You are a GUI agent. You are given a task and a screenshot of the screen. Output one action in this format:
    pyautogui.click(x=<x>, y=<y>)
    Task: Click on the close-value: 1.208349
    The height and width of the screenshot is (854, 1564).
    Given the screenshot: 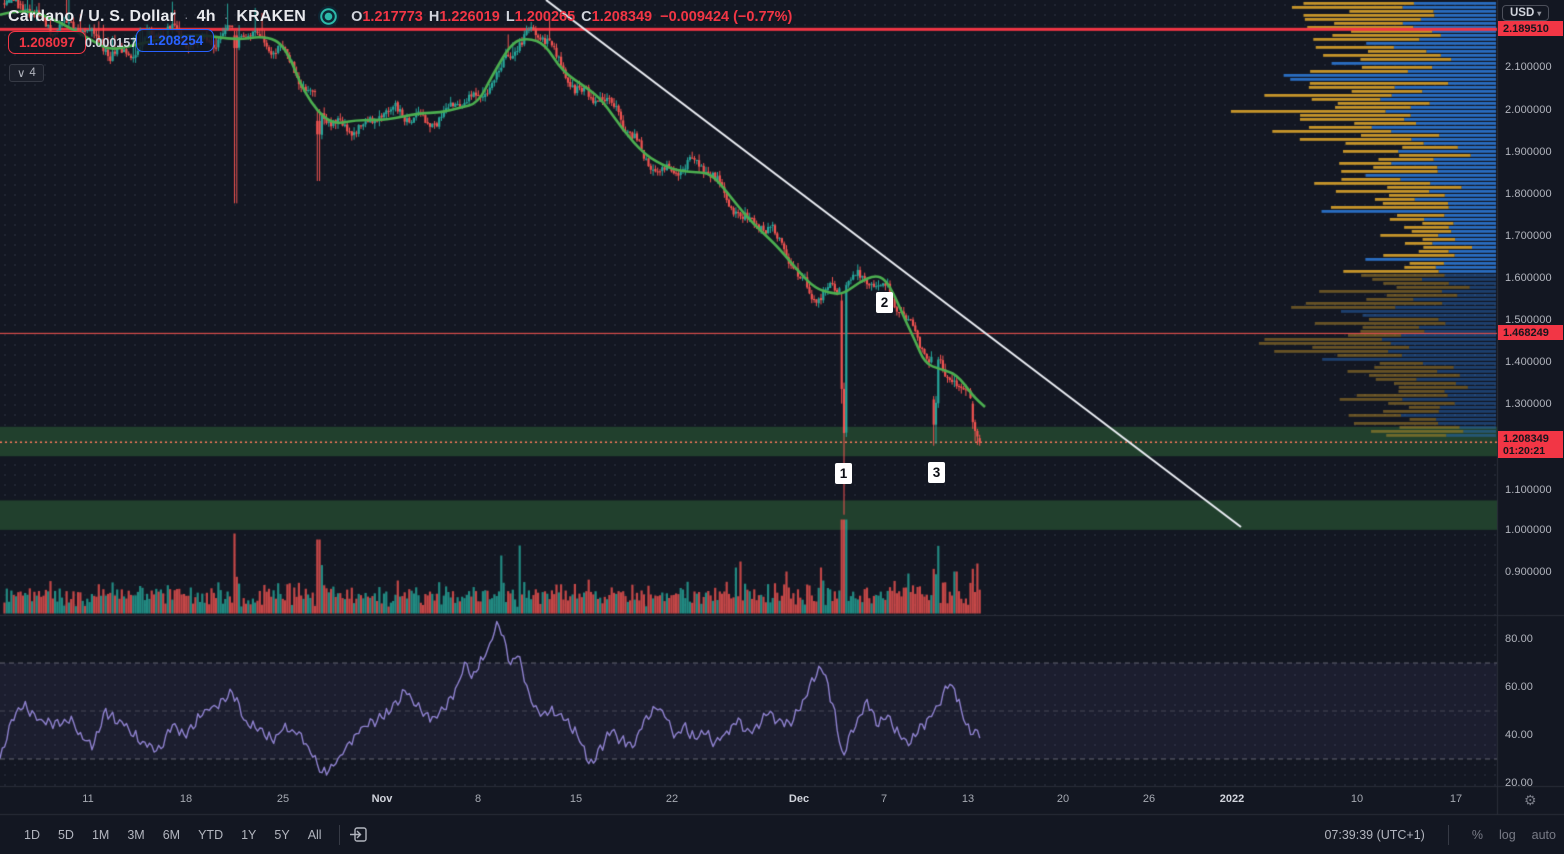 What is the action you would take?
    pyautogui.click(x=622, y=16)
    